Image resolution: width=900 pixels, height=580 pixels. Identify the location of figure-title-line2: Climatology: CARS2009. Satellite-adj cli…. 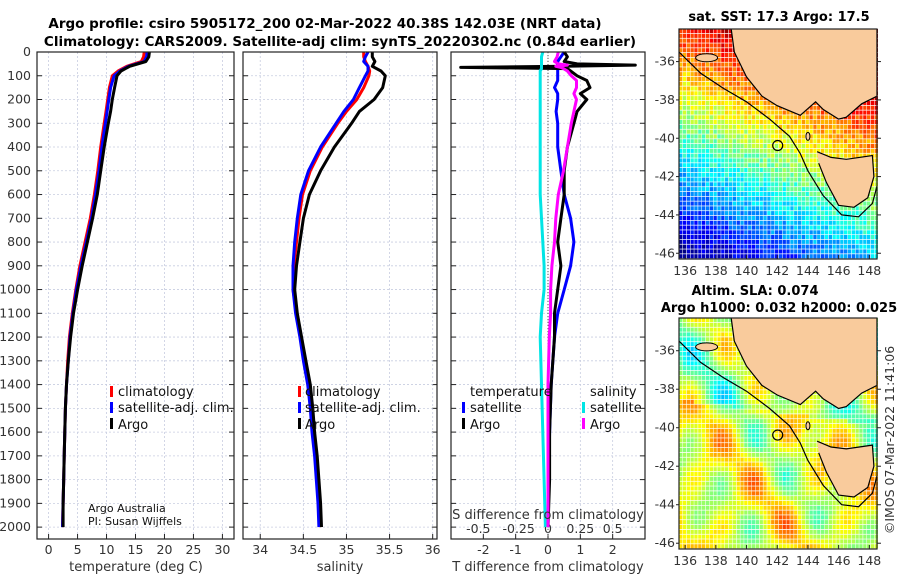
(340, 42).